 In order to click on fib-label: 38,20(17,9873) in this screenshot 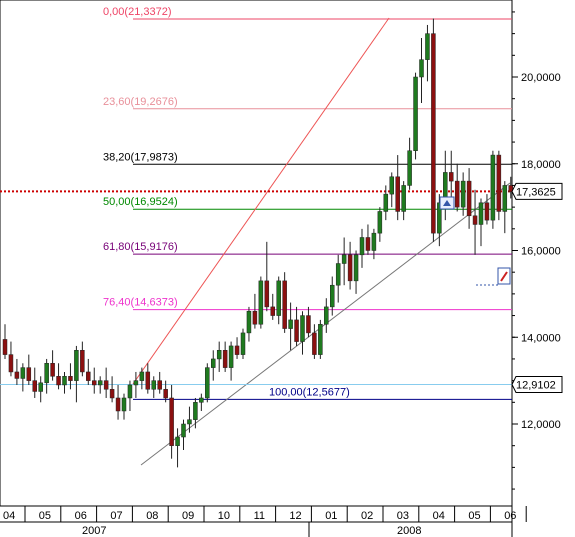, I will do `click(140, 157)`.